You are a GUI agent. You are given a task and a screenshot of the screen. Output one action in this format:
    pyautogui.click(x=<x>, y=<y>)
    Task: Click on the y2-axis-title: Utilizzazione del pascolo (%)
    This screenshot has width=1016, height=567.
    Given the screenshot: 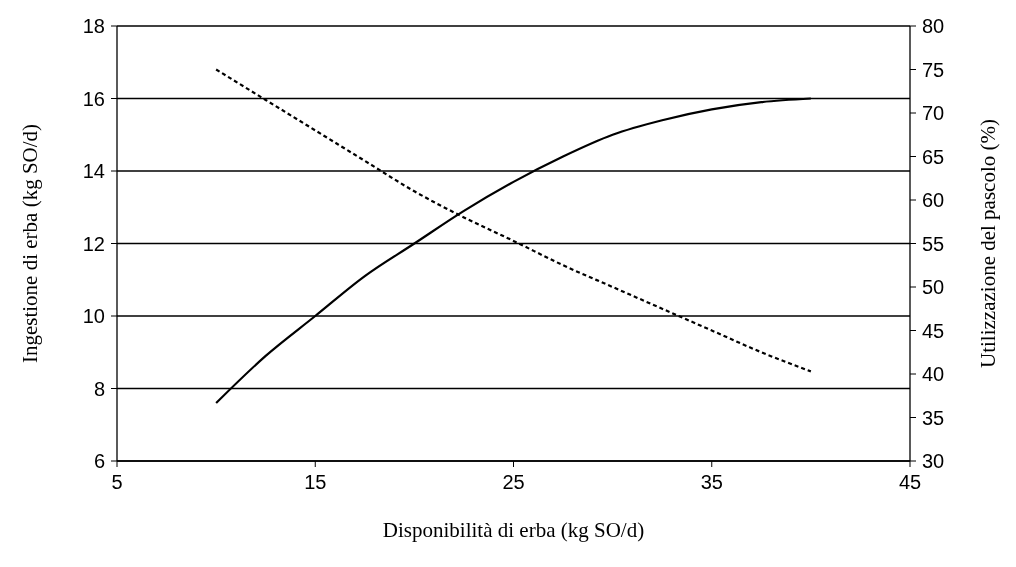 What is the action you would take?
    pyautogui.click(x=988, y=243)
    